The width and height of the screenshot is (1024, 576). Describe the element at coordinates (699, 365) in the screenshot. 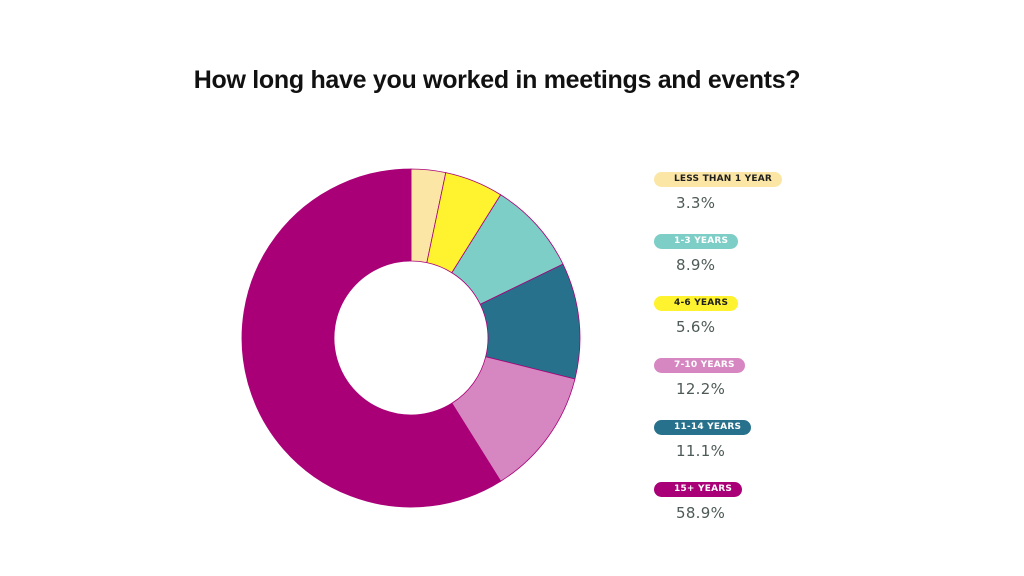

I see `legend-label: 7-10 YEARS` at that location.